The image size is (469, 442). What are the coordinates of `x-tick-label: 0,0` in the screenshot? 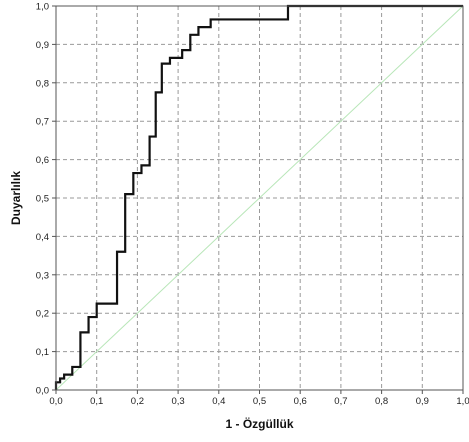 It's located at (55, 401).